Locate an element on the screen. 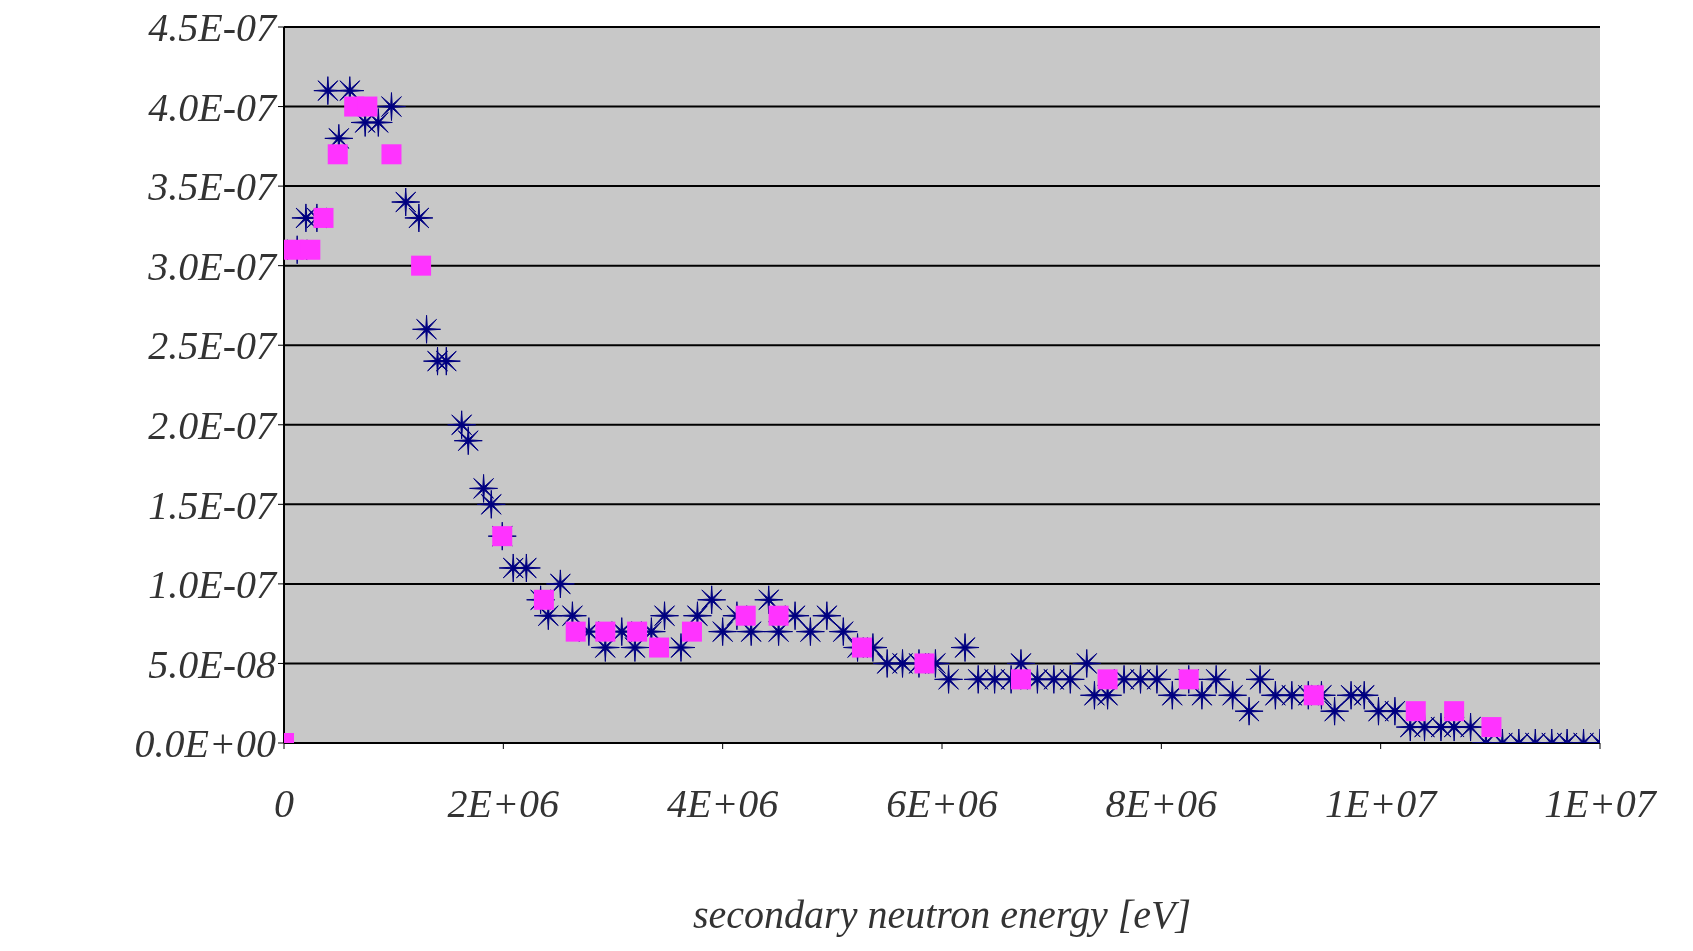 The image size is (1693, 951). x-tick-label: 2E+06 is located at coordinates (503, 804).